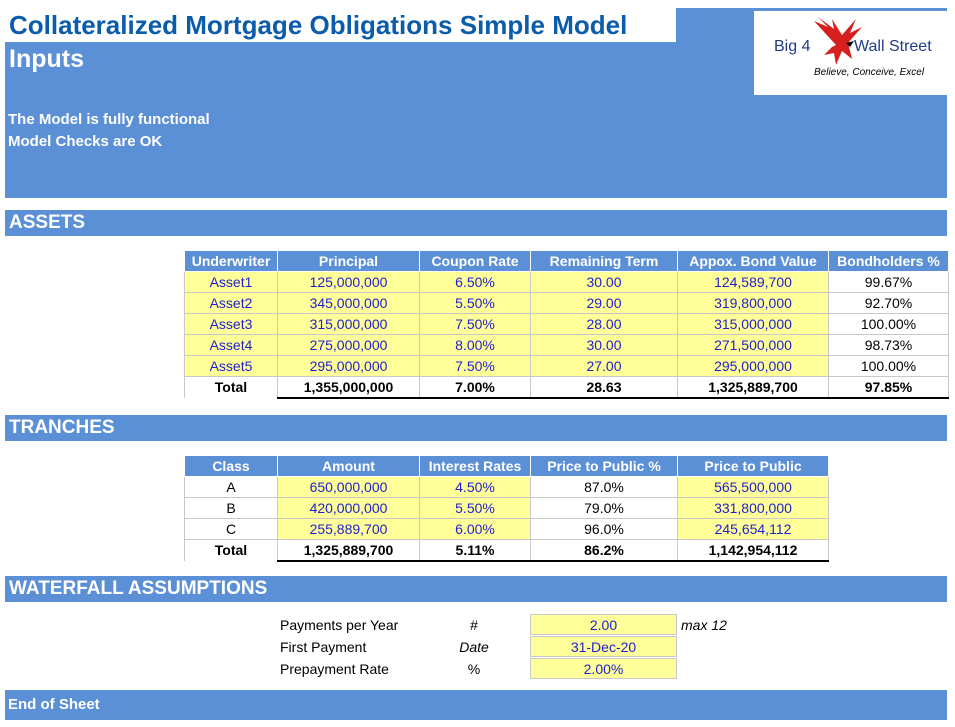 The height and width of the screenshot is (727, 955). I want to click on table-row: A 650,000,000 4.50% 87.0% 565,500,000, so click(506, 487).